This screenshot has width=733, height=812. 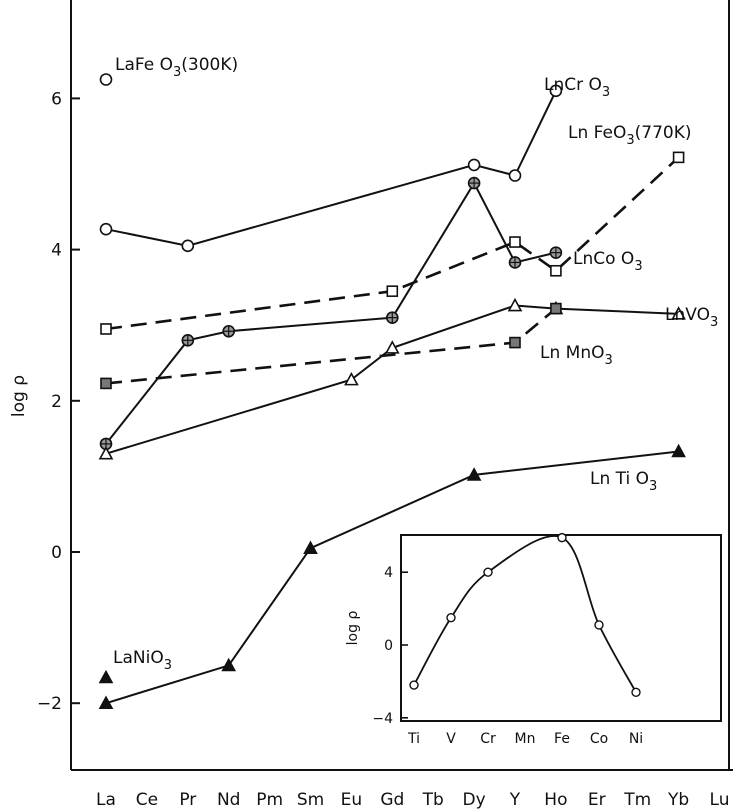 What do you see at coordinates (474, 800) in the screenshot?
I see `x-tick-label: Dy` at bounding box center [474, 800].